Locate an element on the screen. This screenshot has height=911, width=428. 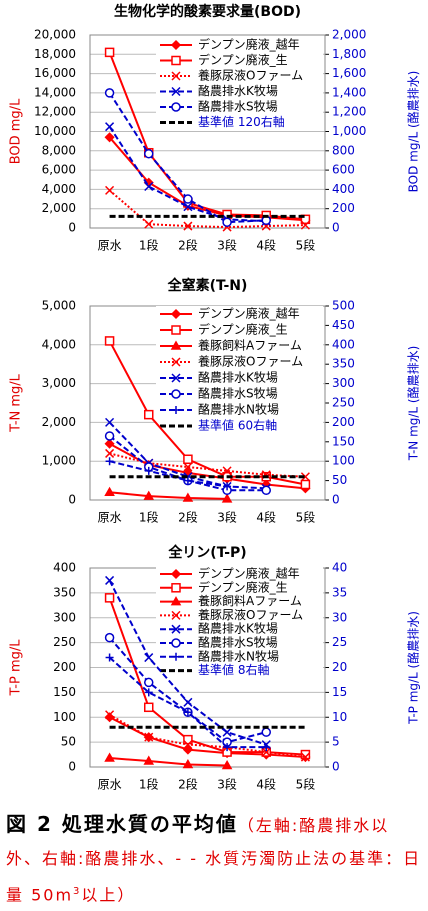
y2-tick-label: 150 is located at coordinates (343, 441).